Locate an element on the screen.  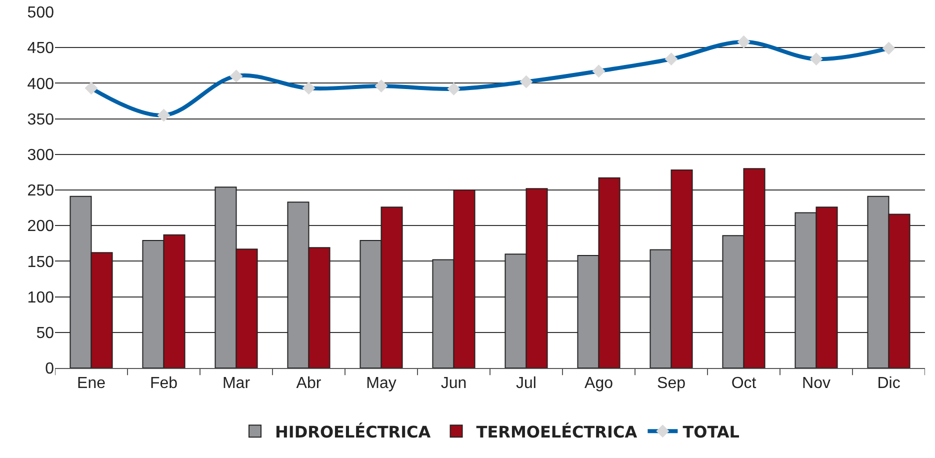
y-tick-label: 200 is located at coordinates (40, 227).